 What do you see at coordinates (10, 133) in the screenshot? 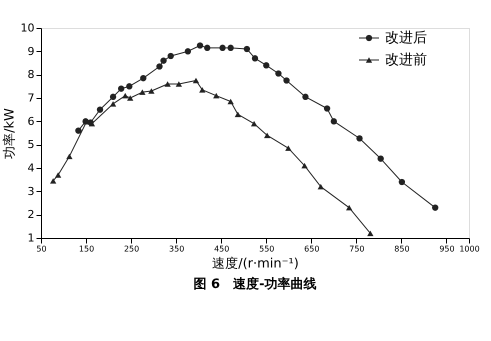
I see `y-axis-title: 功率/kW` at bounding box center [10, 133].